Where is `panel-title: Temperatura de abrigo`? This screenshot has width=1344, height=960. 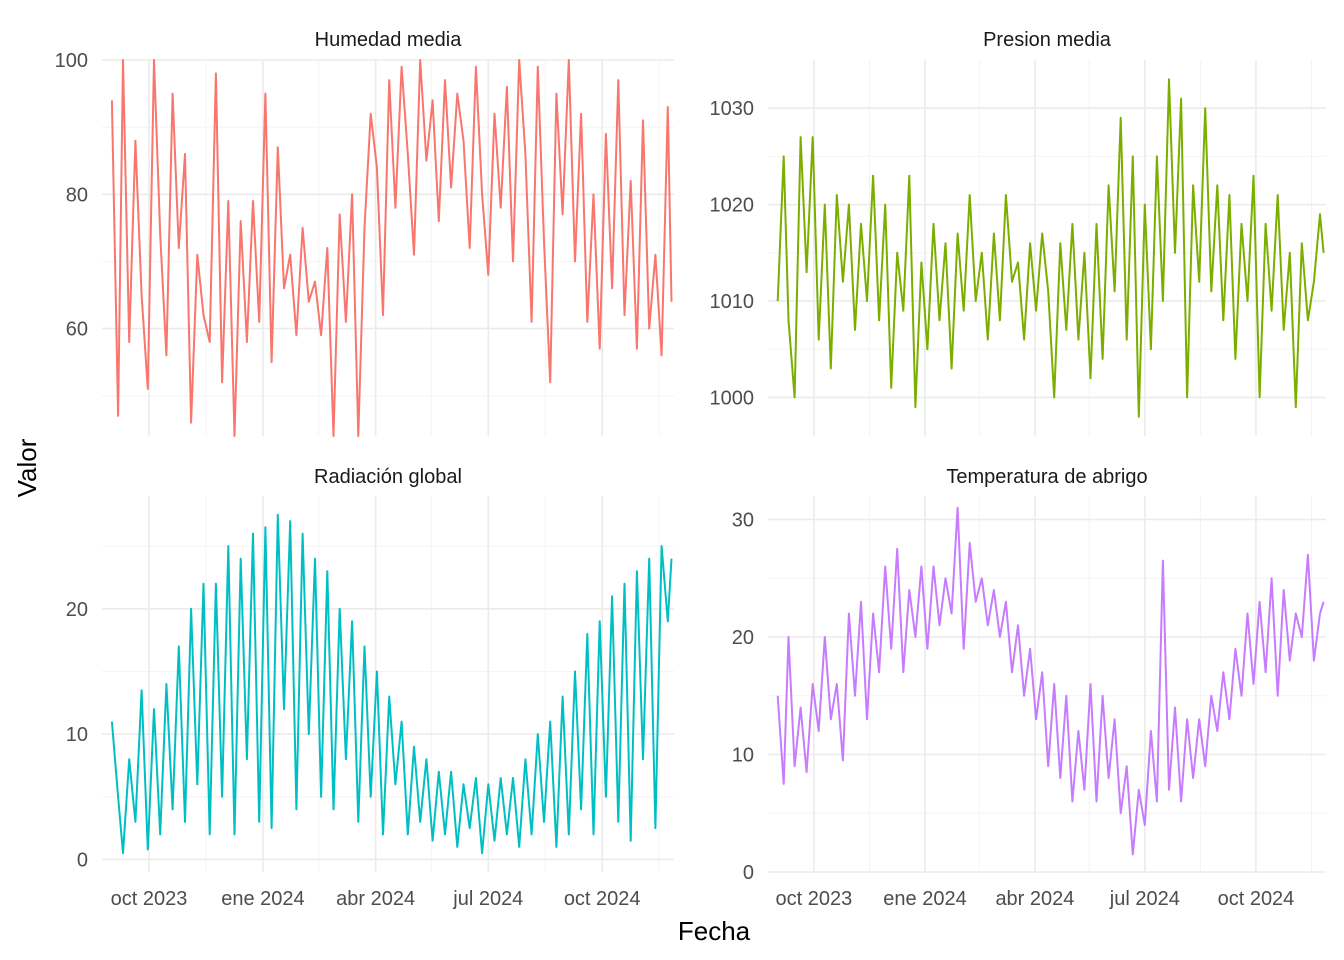
panel-title: Temperatura de abrigo is located at coordinates (1046, 477).